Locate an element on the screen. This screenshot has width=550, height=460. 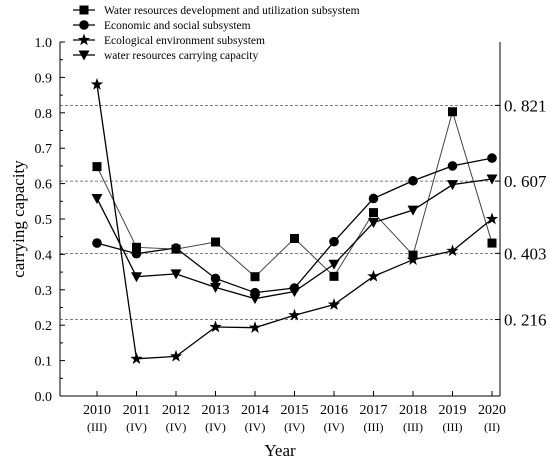
x-tick-sublabel: (II) is located at coordinates (492, 427).